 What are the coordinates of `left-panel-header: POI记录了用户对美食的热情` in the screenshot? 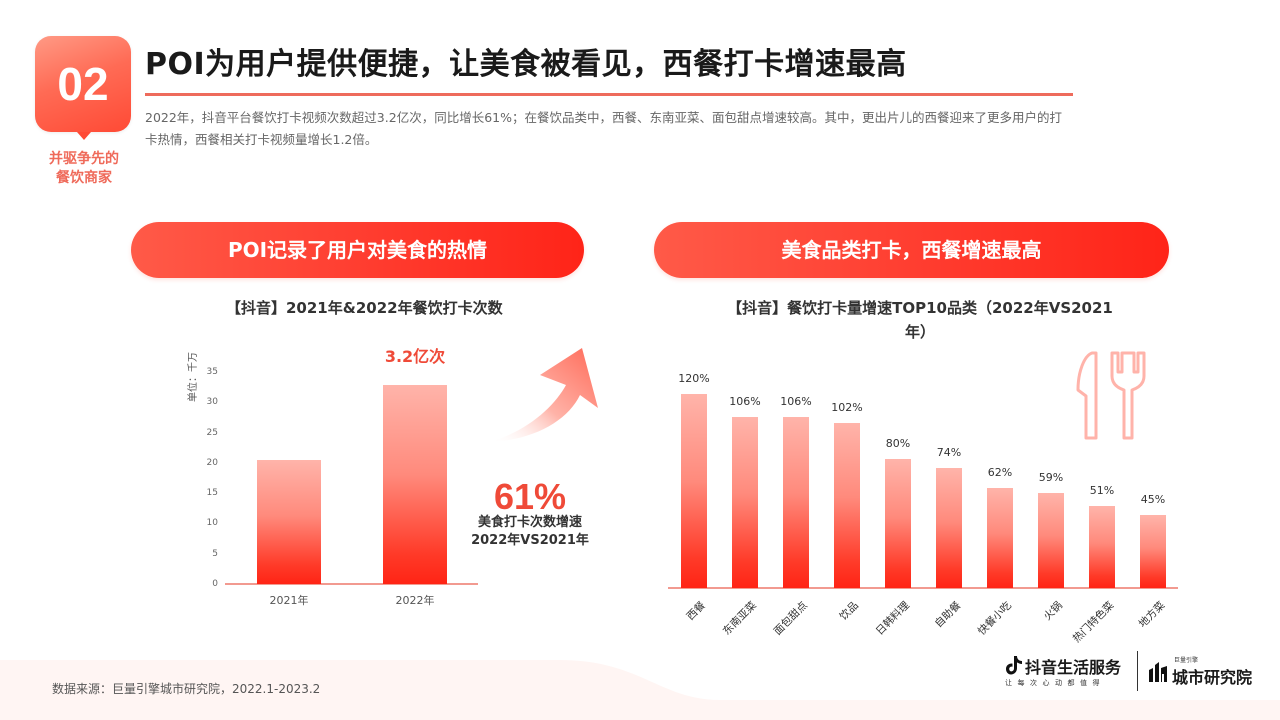 It's located at (357, 250).